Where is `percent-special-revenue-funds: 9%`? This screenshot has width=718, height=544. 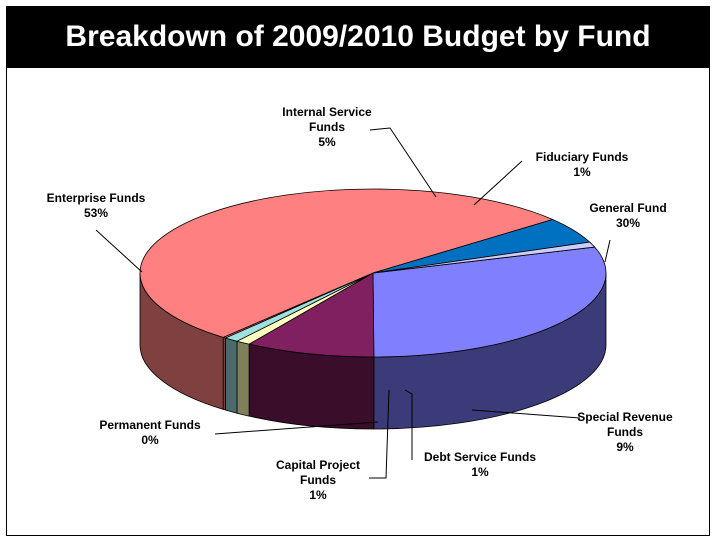 percent-special-revenue-funds: 9% is located at coordinates (625, 447).